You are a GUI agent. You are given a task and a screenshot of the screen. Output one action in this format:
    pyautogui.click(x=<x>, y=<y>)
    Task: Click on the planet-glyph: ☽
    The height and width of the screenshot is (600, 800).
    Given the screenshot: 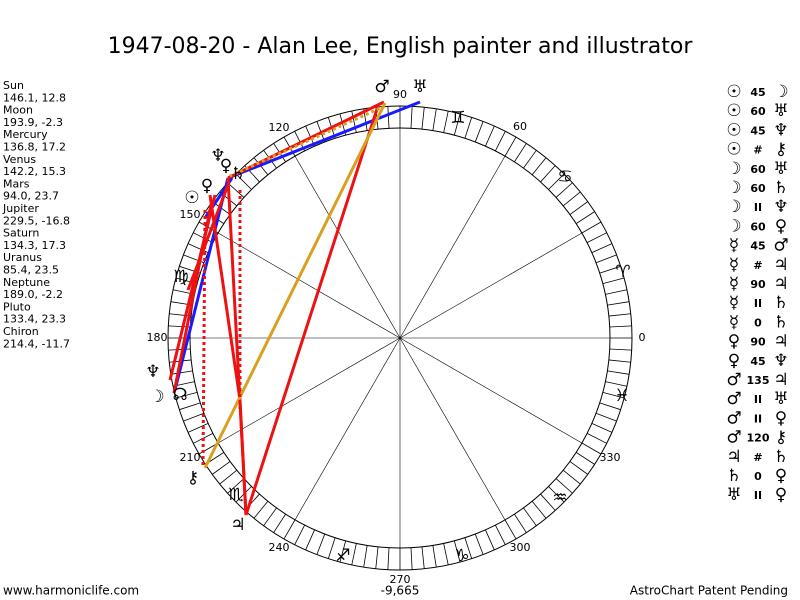 What is the action you would take?
    pyautogui.click(x=156, y=397)
    